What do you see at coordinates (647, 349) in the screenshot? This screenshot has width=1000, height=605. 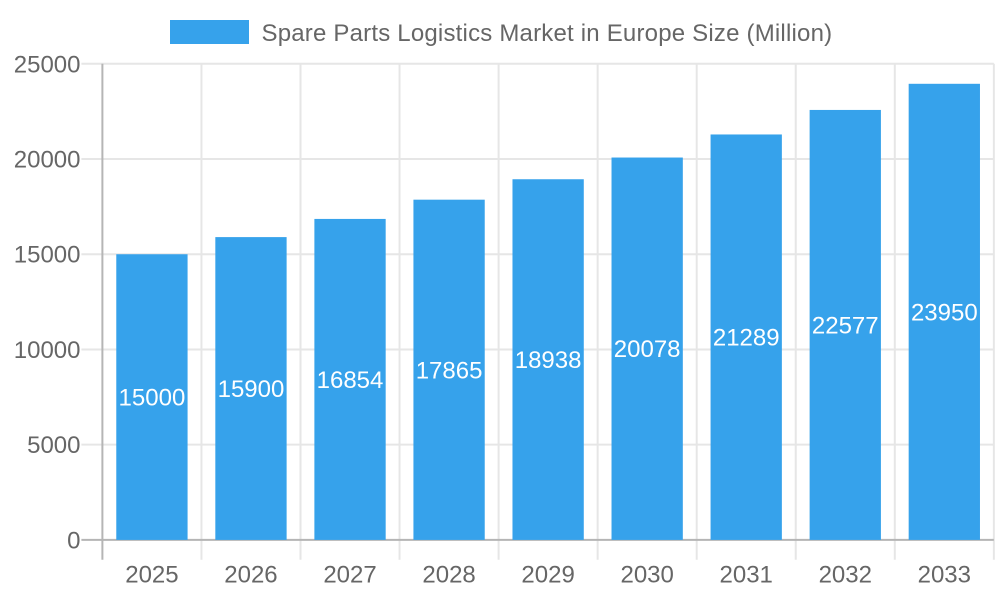 I see `svg-text: 20078` at bounding box center [647, 349].